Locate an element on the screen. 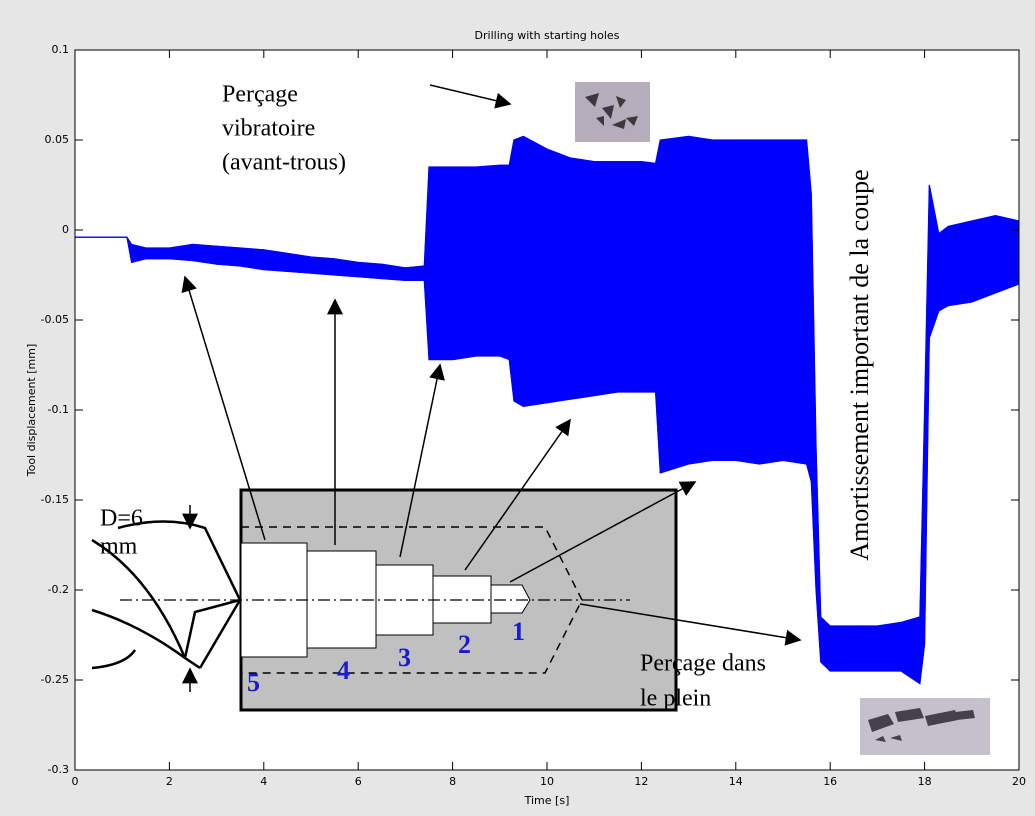 This screenshot has height=816, width=1035. y-tick-label: -0.1 is located at coordinates (58, 409).